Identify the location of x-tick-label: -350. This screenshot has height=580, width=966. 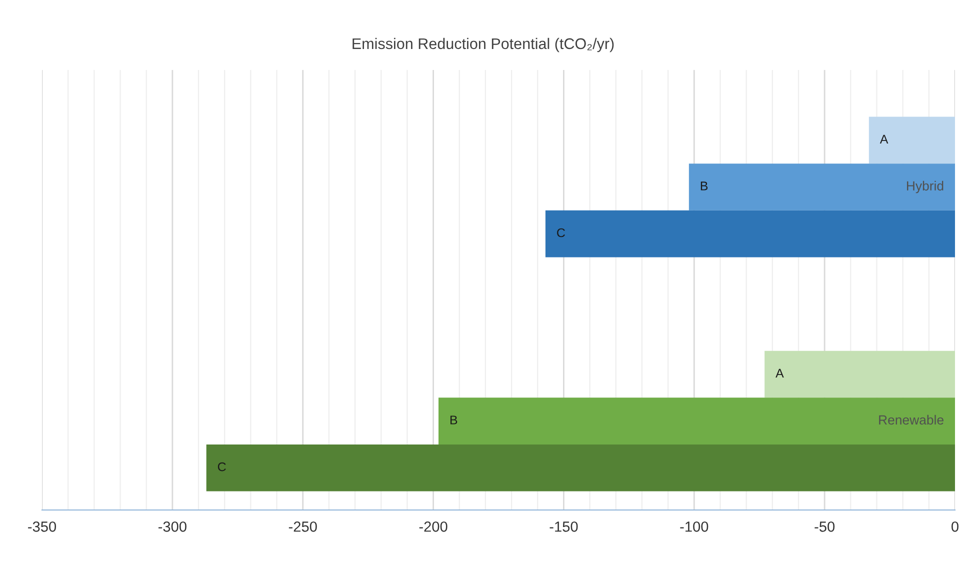
(42, 526).